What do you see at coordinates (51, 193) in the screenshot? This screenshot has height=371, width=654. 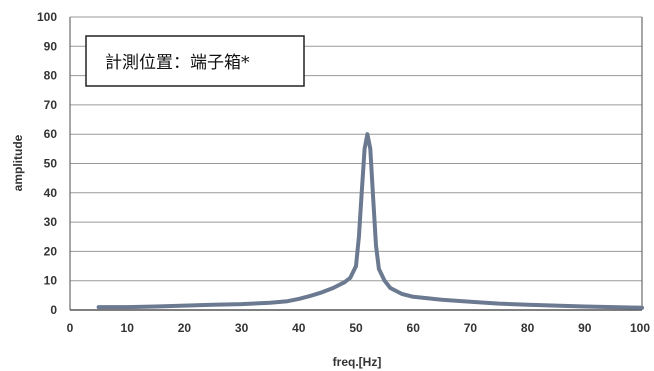 I see `y-tick-40: 40` at bounding box center [51, 193].